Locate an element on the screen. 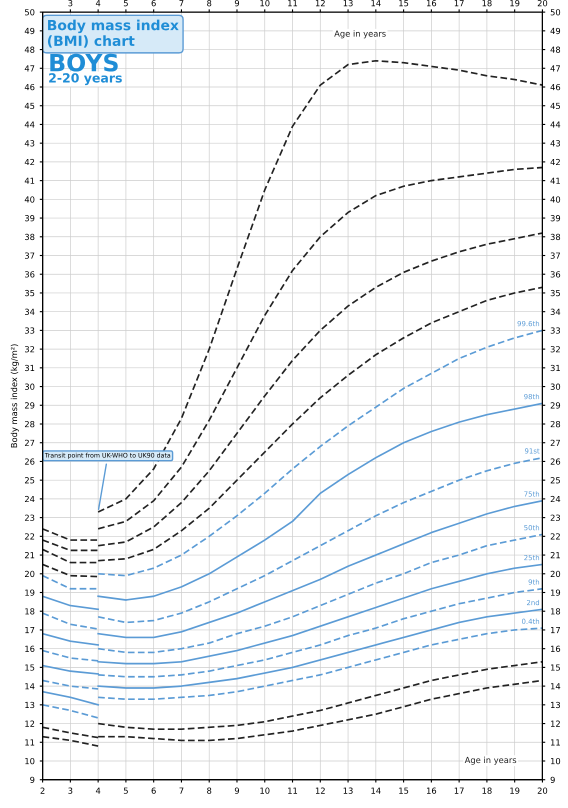  x-tick-label: 10 is located at coordinates (265, 791).